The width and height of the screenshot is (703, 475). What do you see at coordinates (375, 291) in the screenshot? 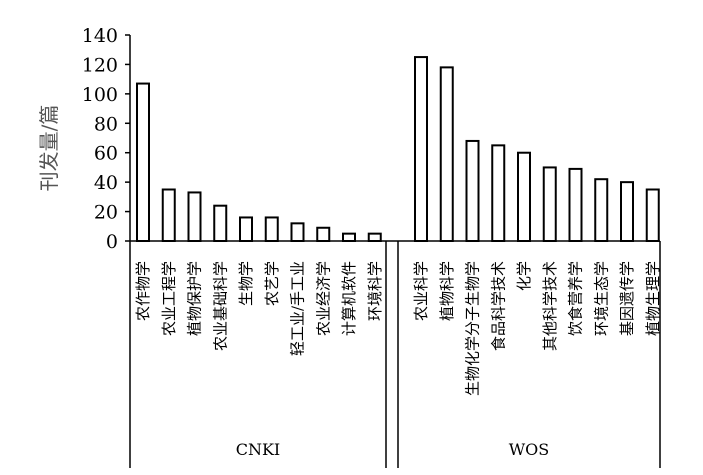
I see `category-label: 环境科学` at bounding box center [375, 291].